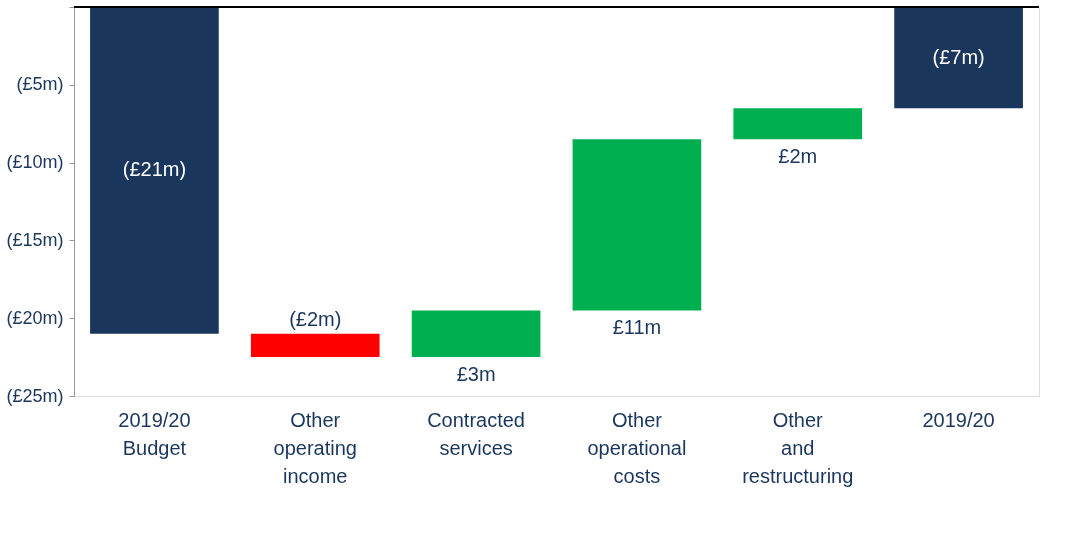 This screenshot has height=533, width=1076. I want to click on x-tick-label: 2019/20 Budget, so click(154, 433).